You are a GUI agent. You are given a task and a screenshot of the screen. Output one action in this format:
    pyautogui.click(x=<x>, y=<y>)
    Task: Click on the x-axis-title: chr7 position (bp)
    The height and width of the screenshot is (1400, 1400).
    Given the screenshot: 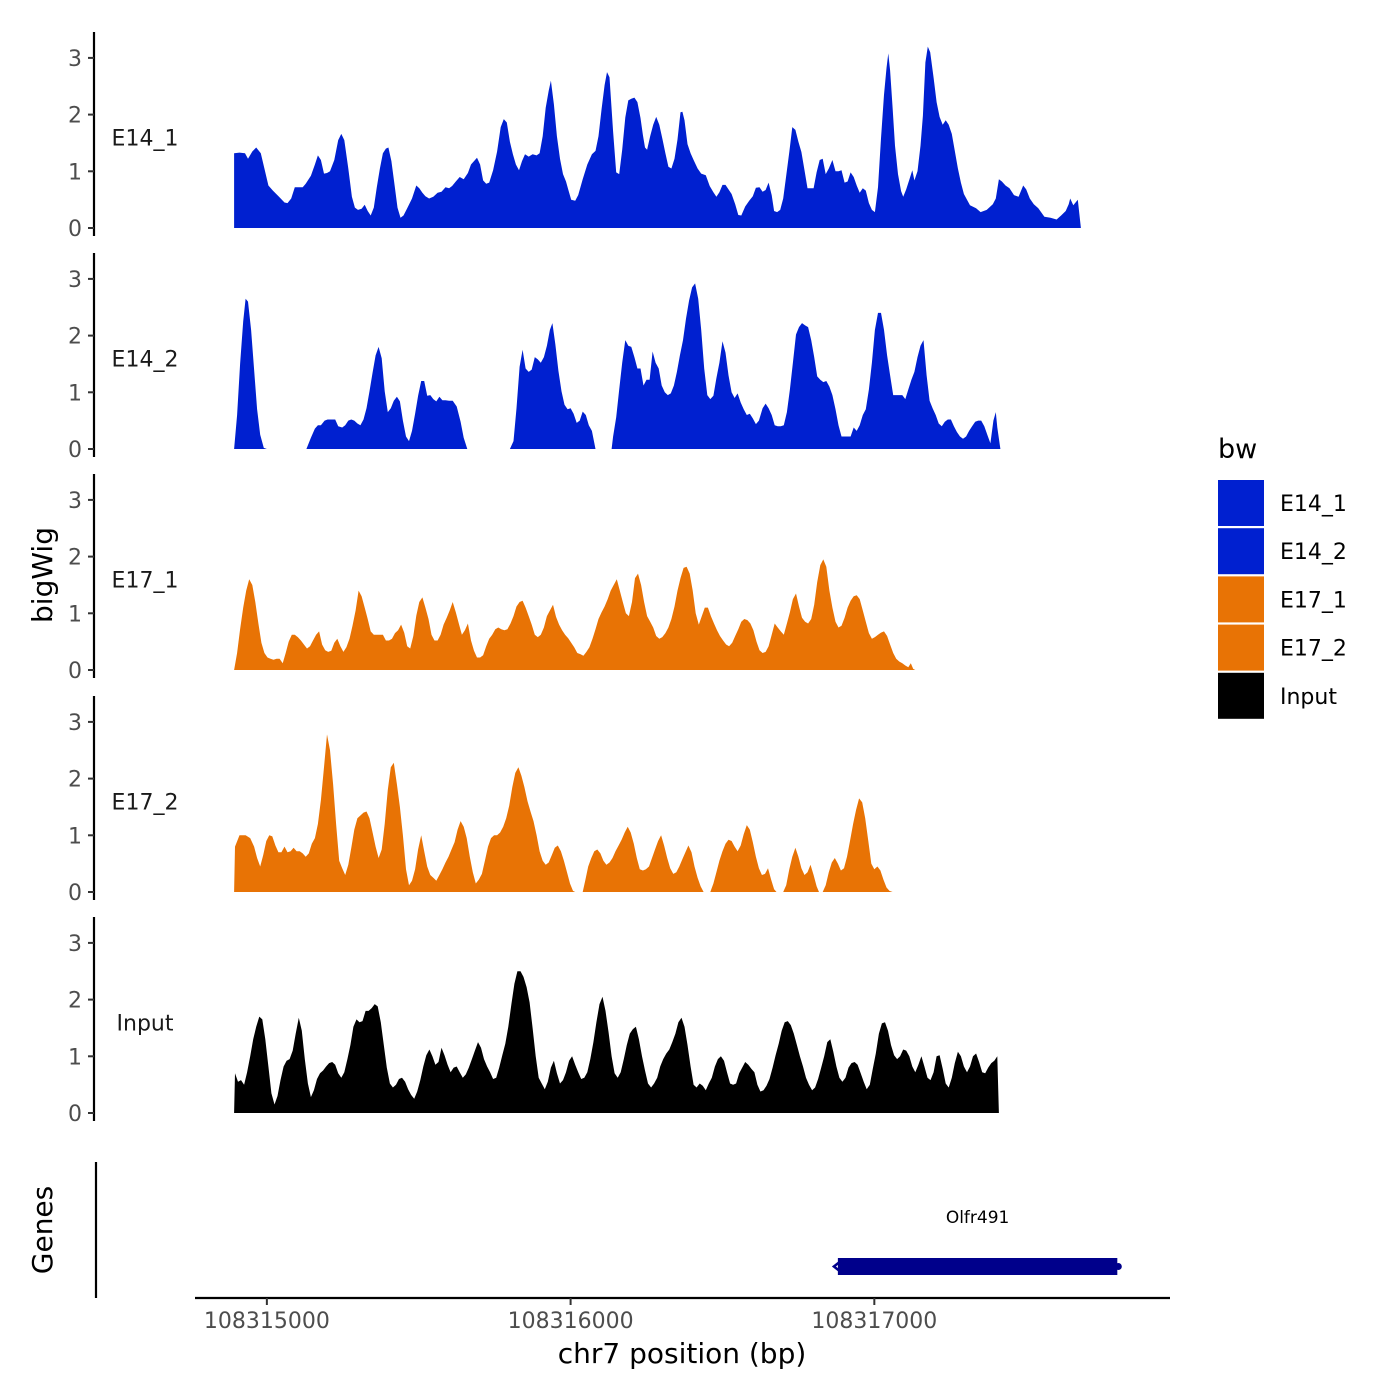 What is the action you would take?
    pyautogui.click(x=682, y=1353)
    